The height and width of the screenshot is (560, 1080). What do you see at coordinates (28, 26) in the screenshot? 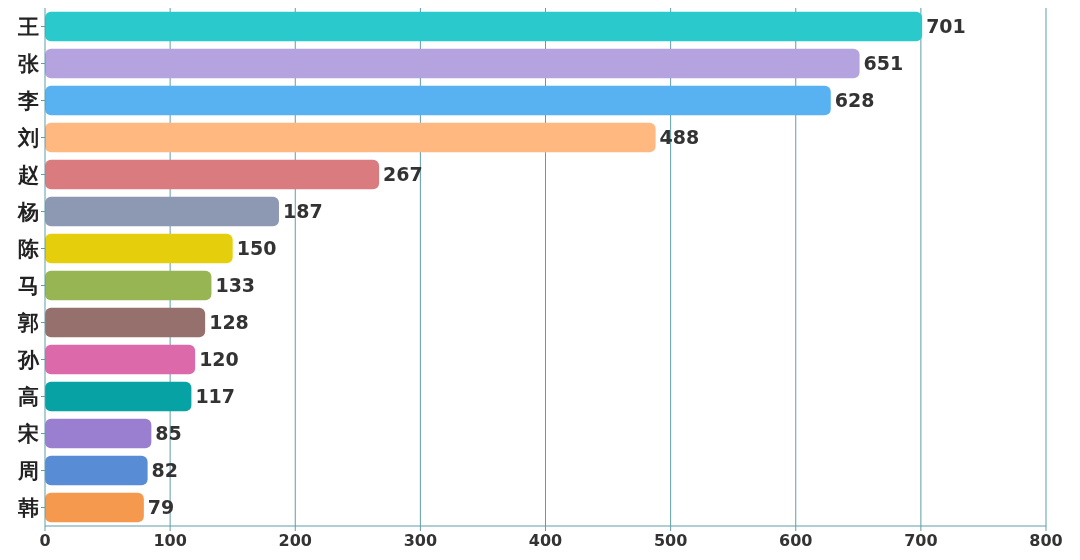
I see `y-tick-label: 王` at bounding box center [28, 26].